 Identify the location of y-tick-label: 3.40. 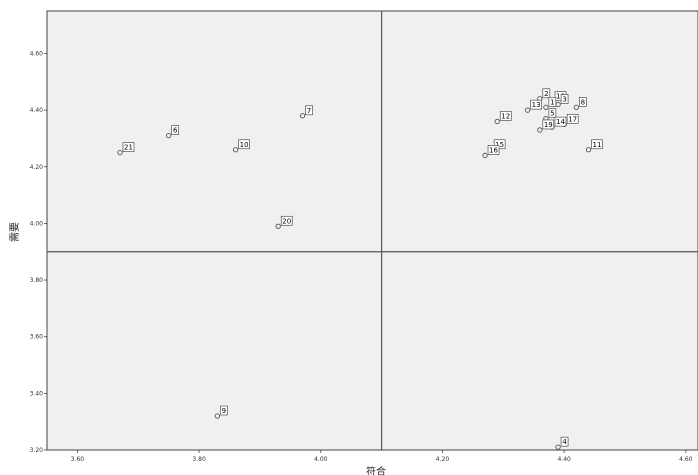
(37, 393).